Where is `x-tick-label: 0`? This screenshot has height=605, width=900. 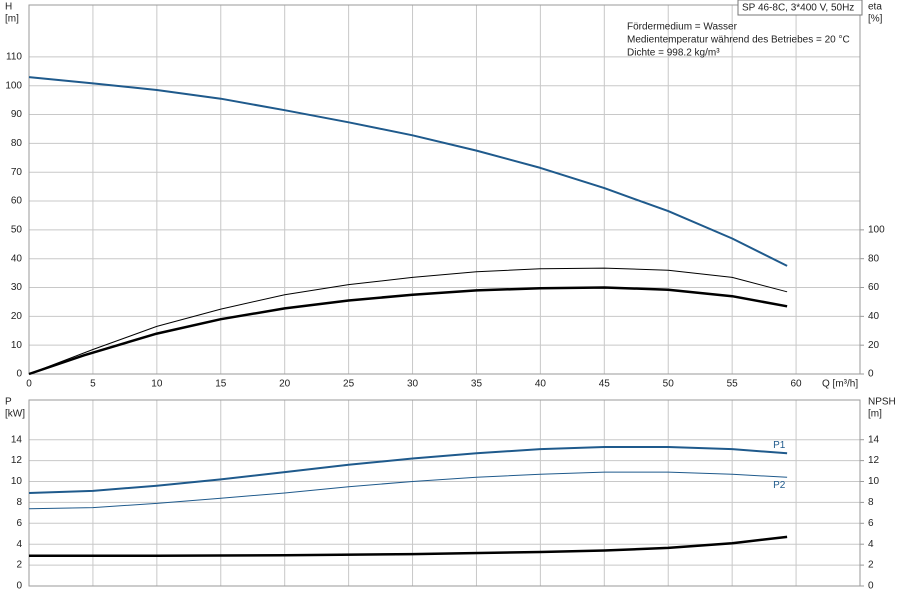
x-tick-label: 0 is located at coordinates (29, 384).